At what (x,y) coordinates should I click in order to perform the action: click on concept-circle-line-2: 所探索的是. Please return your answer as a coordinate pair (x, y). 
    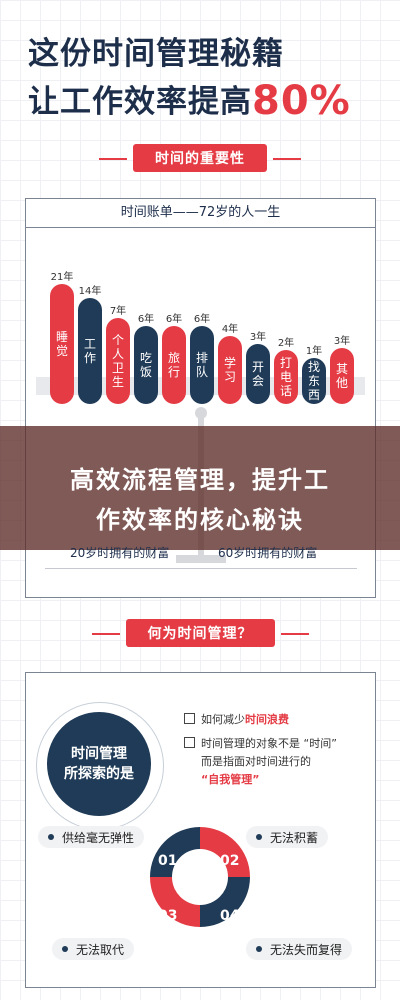
    Looking at the image, I should click on (99, 774).